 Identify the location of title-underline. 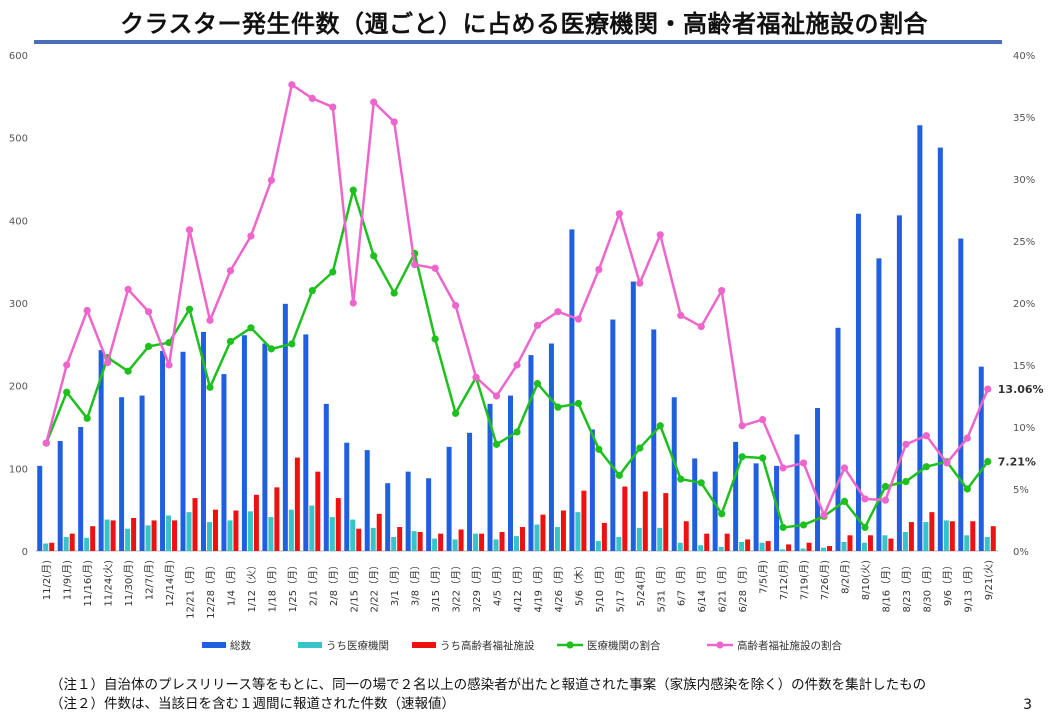
(518, 42).